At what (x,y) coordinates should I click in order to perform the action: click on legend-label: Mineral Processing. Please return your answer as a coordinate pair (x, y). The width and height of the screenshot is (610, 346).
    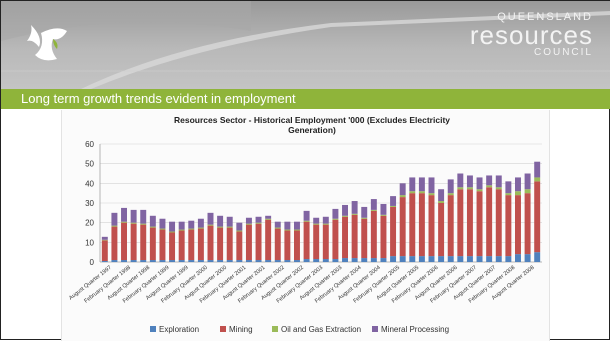
    Looking at the image, I should click on (415, 329).